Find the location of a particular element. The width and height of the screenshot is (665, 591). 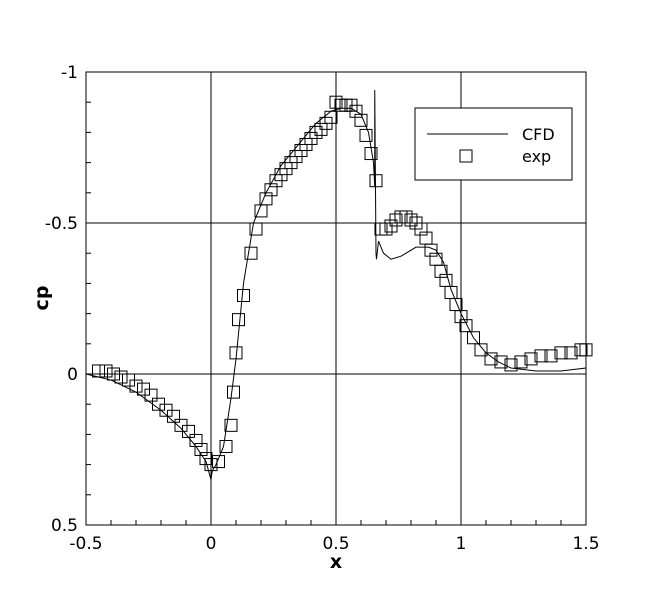

y-axis-title: cp is located at coordinates (42, 298).